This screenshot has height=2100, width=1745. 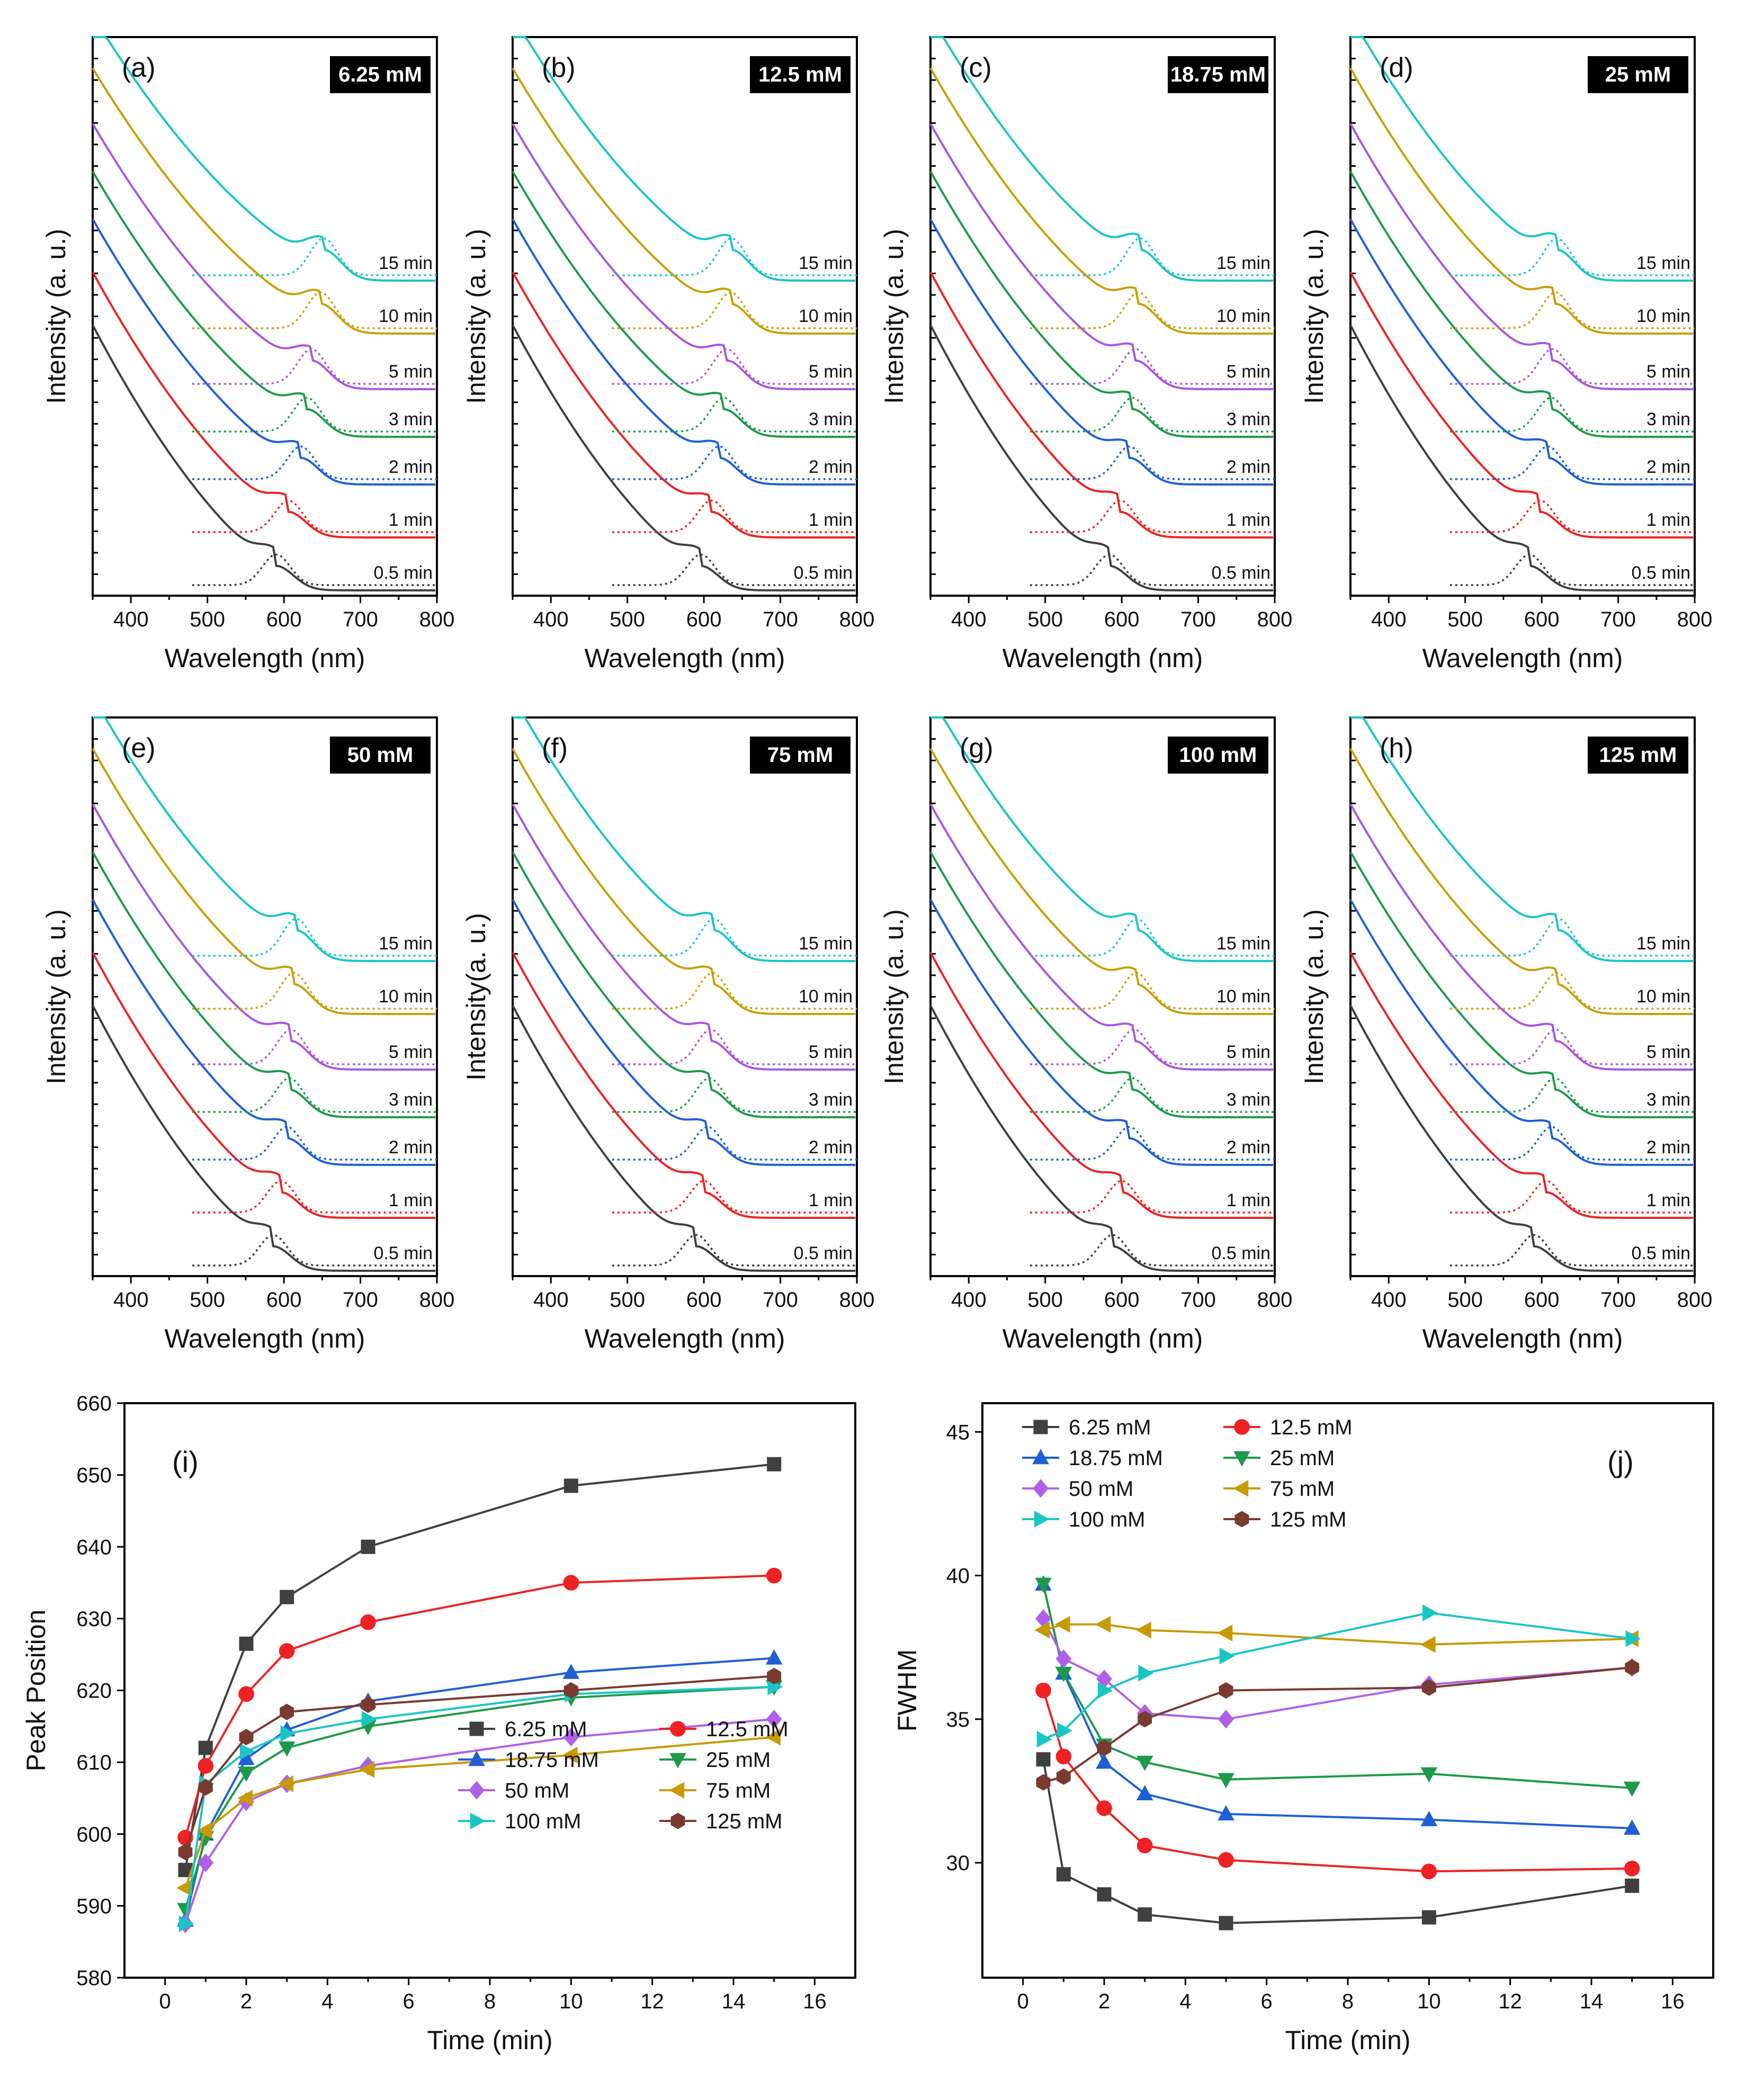 What do you see at coordinates (1302, 1458) in the screenshot?
I see `legend-label: 25 mM` at bounding box center [1302, 1458].